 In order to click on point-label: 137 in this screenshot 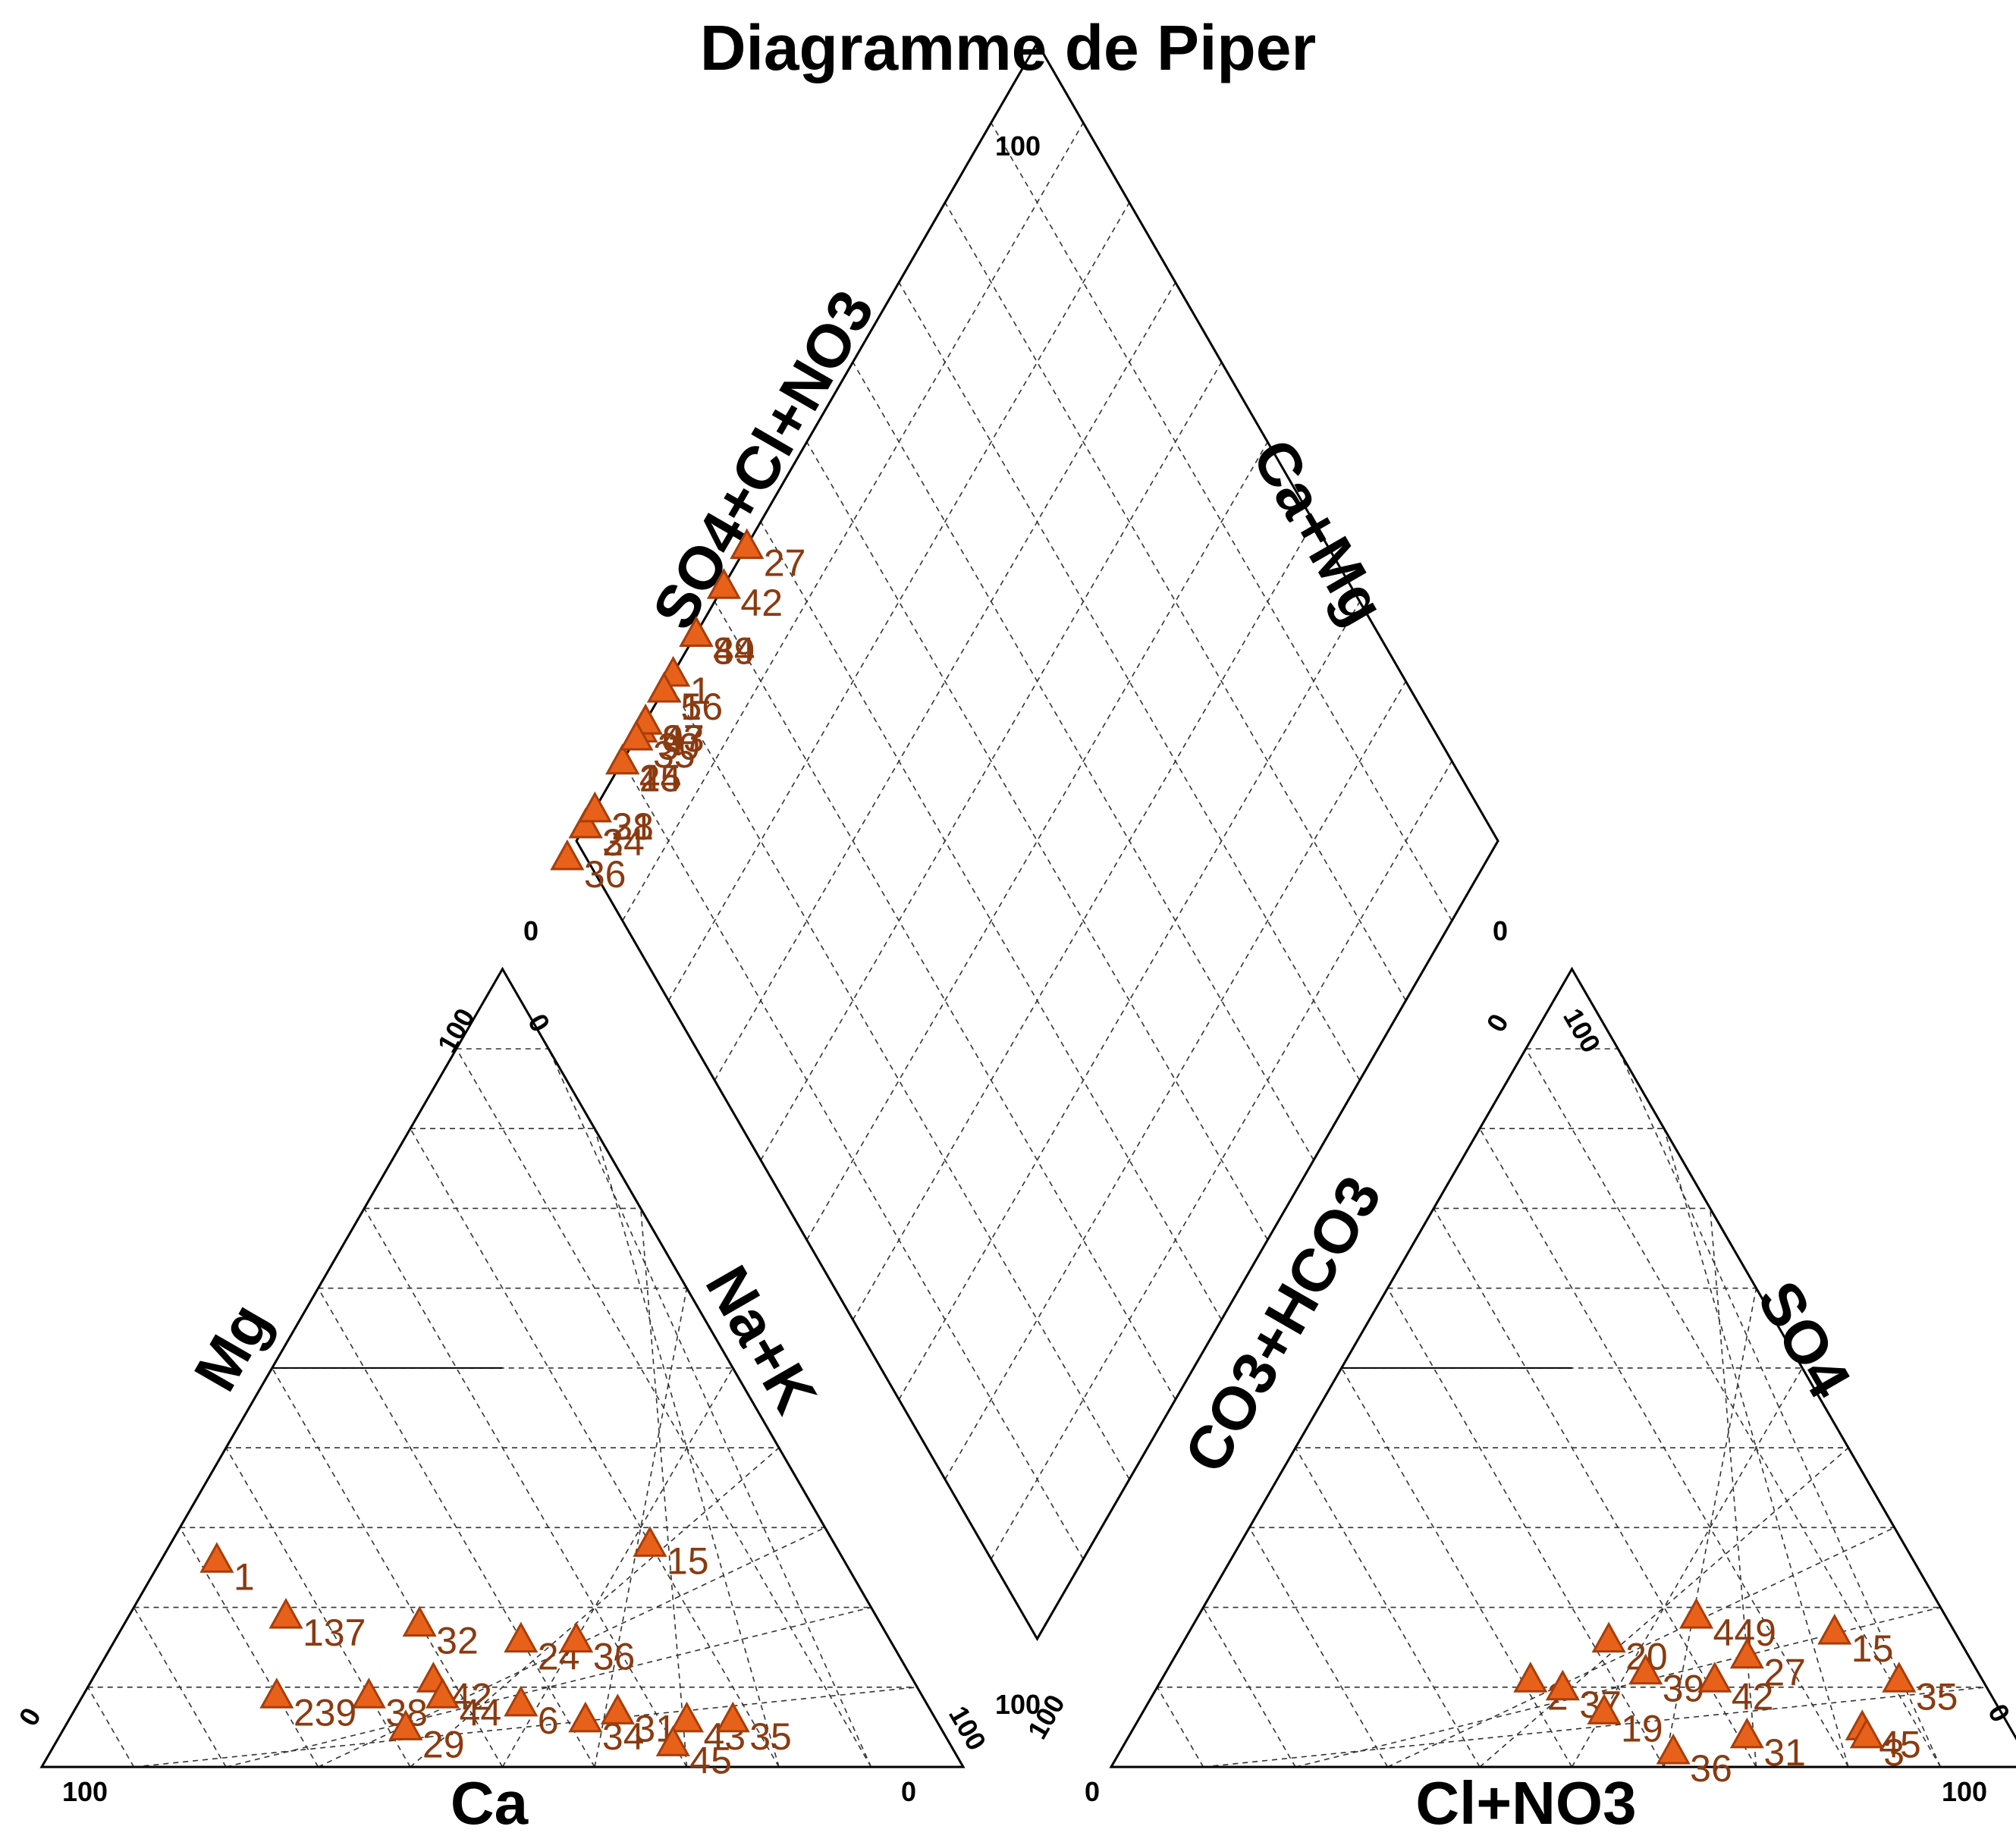, I will do `click(335, 1632)`.